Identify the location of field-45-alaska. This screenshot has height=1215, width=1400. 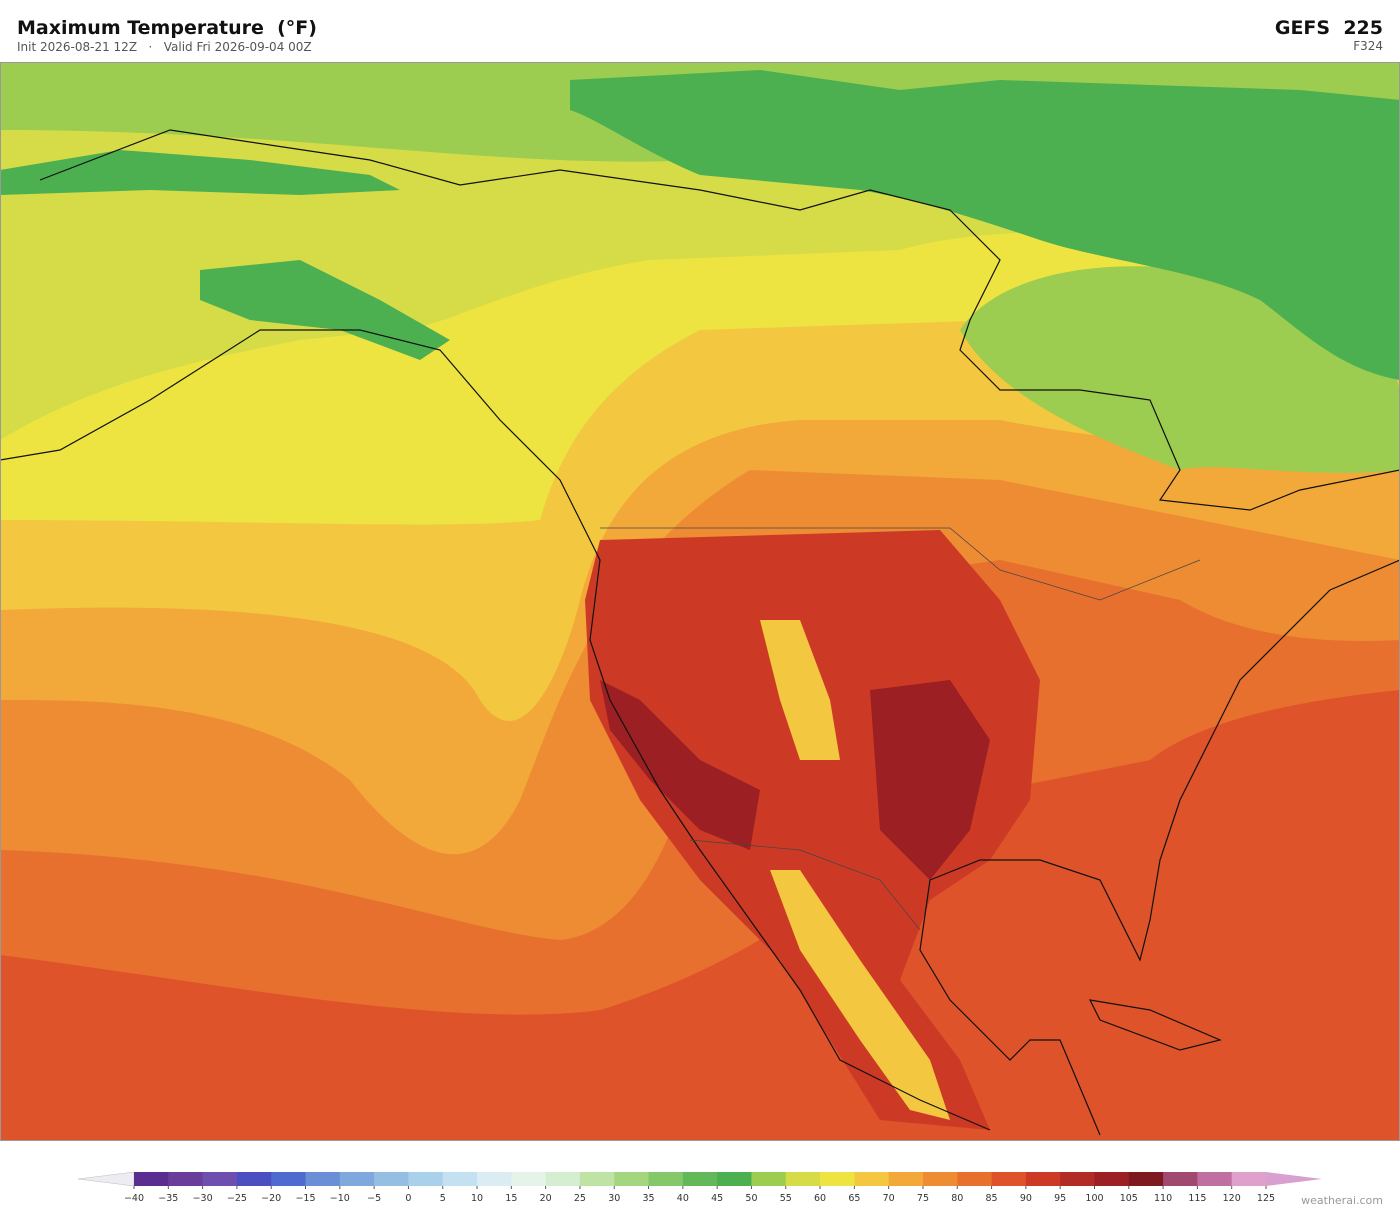
(225, 255).